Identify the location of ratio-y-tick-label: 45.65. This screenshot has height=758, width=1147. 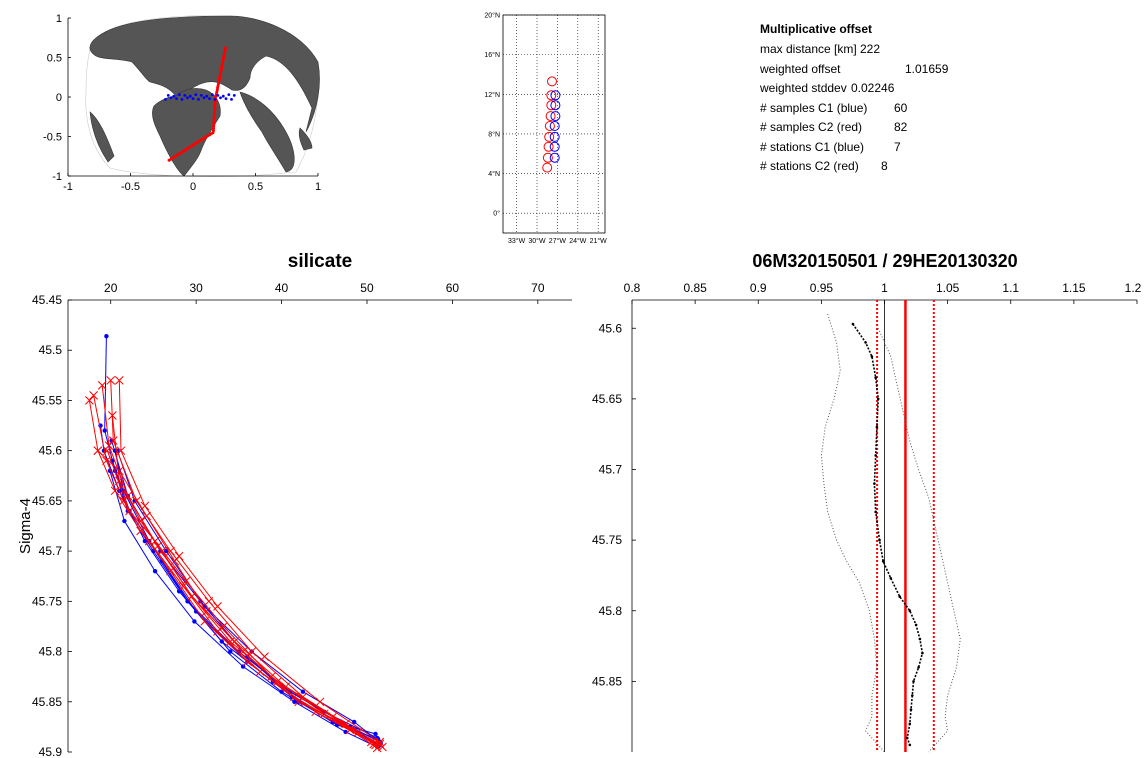
(607, 399).